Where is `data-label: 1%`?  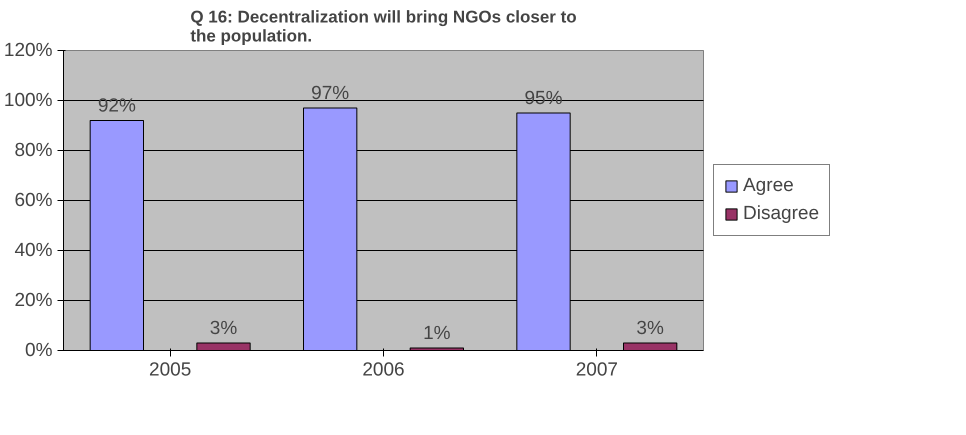 data-label: 1% is located at coordinates (437, 333).